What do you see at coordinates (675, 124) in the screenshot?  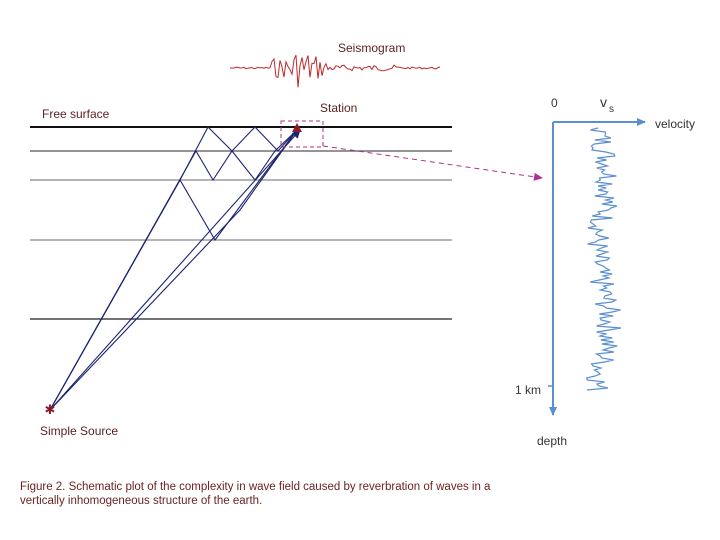 I see `velocity-label: velocity` at bounding box center [675, 124].